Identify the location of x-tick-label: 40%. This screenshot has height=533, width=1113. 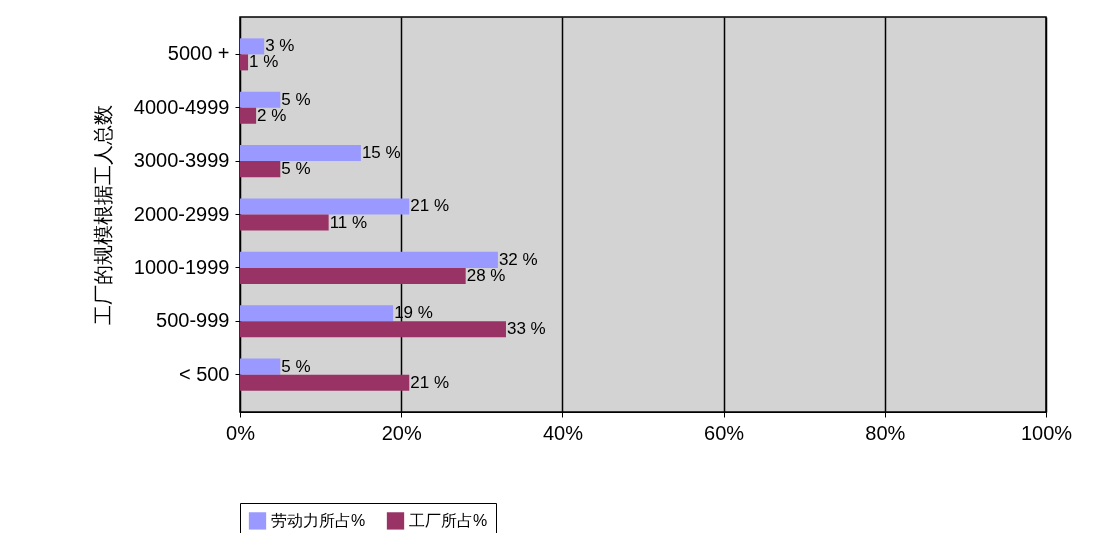
(563, 432).